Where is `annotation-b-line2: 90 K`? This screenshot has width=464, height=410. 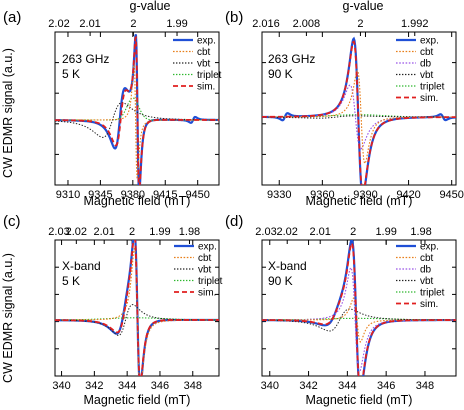
annotation-b-line2: 90 K is located at coordinates (280, 74).